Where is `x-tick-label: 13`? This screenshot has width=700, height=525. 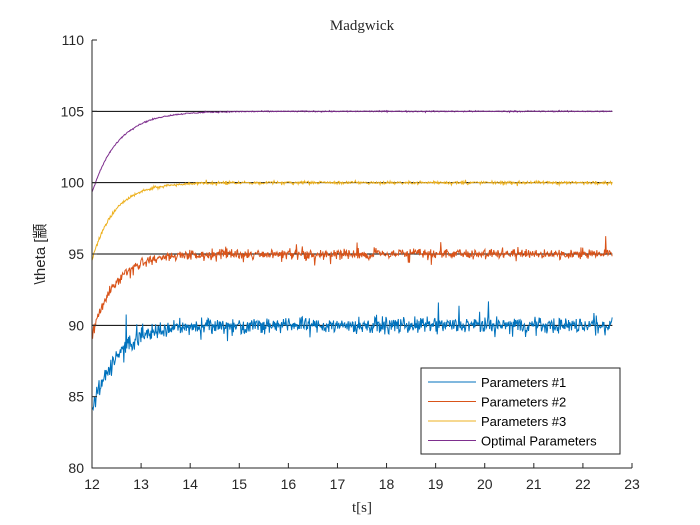
x-tick-label: 13 is located at coordinates (141, 484).